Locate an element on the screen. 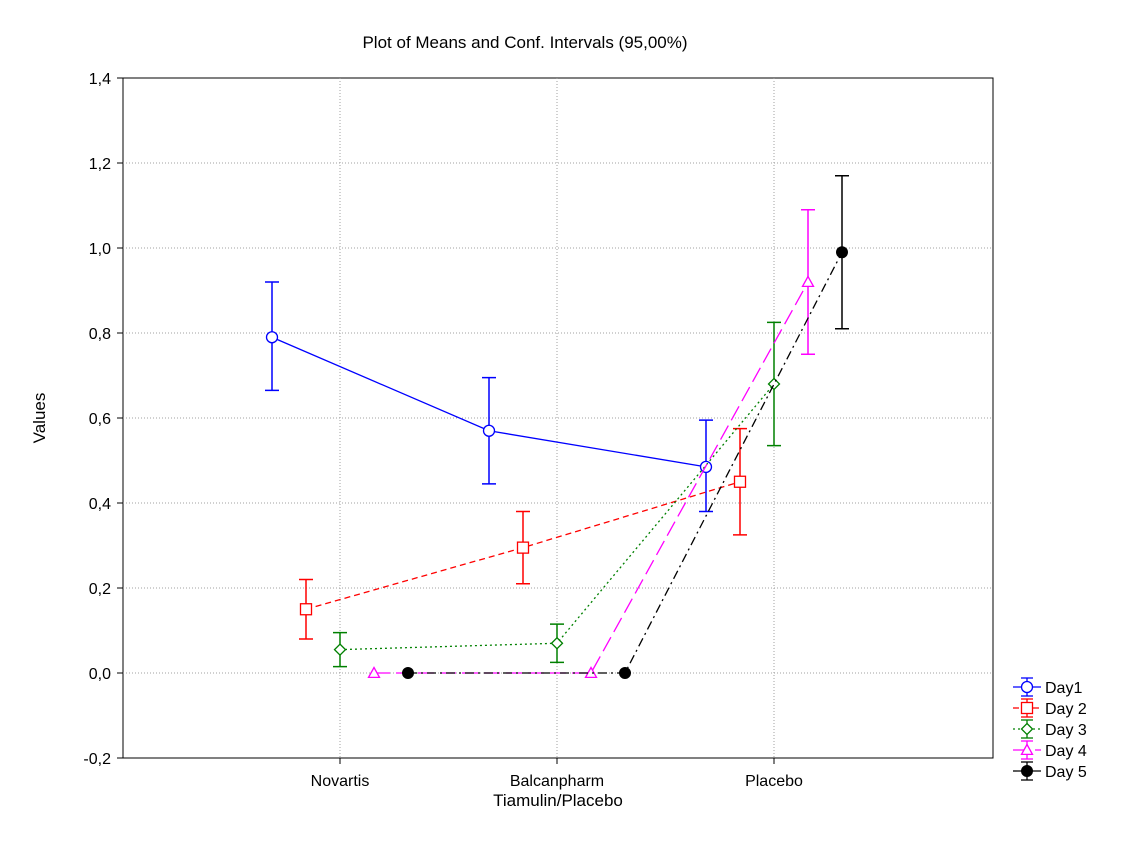 Image resolution: width=1138 pixels, height=855 pixels. y-axis-label: Values is located at coordinates (39, 418).